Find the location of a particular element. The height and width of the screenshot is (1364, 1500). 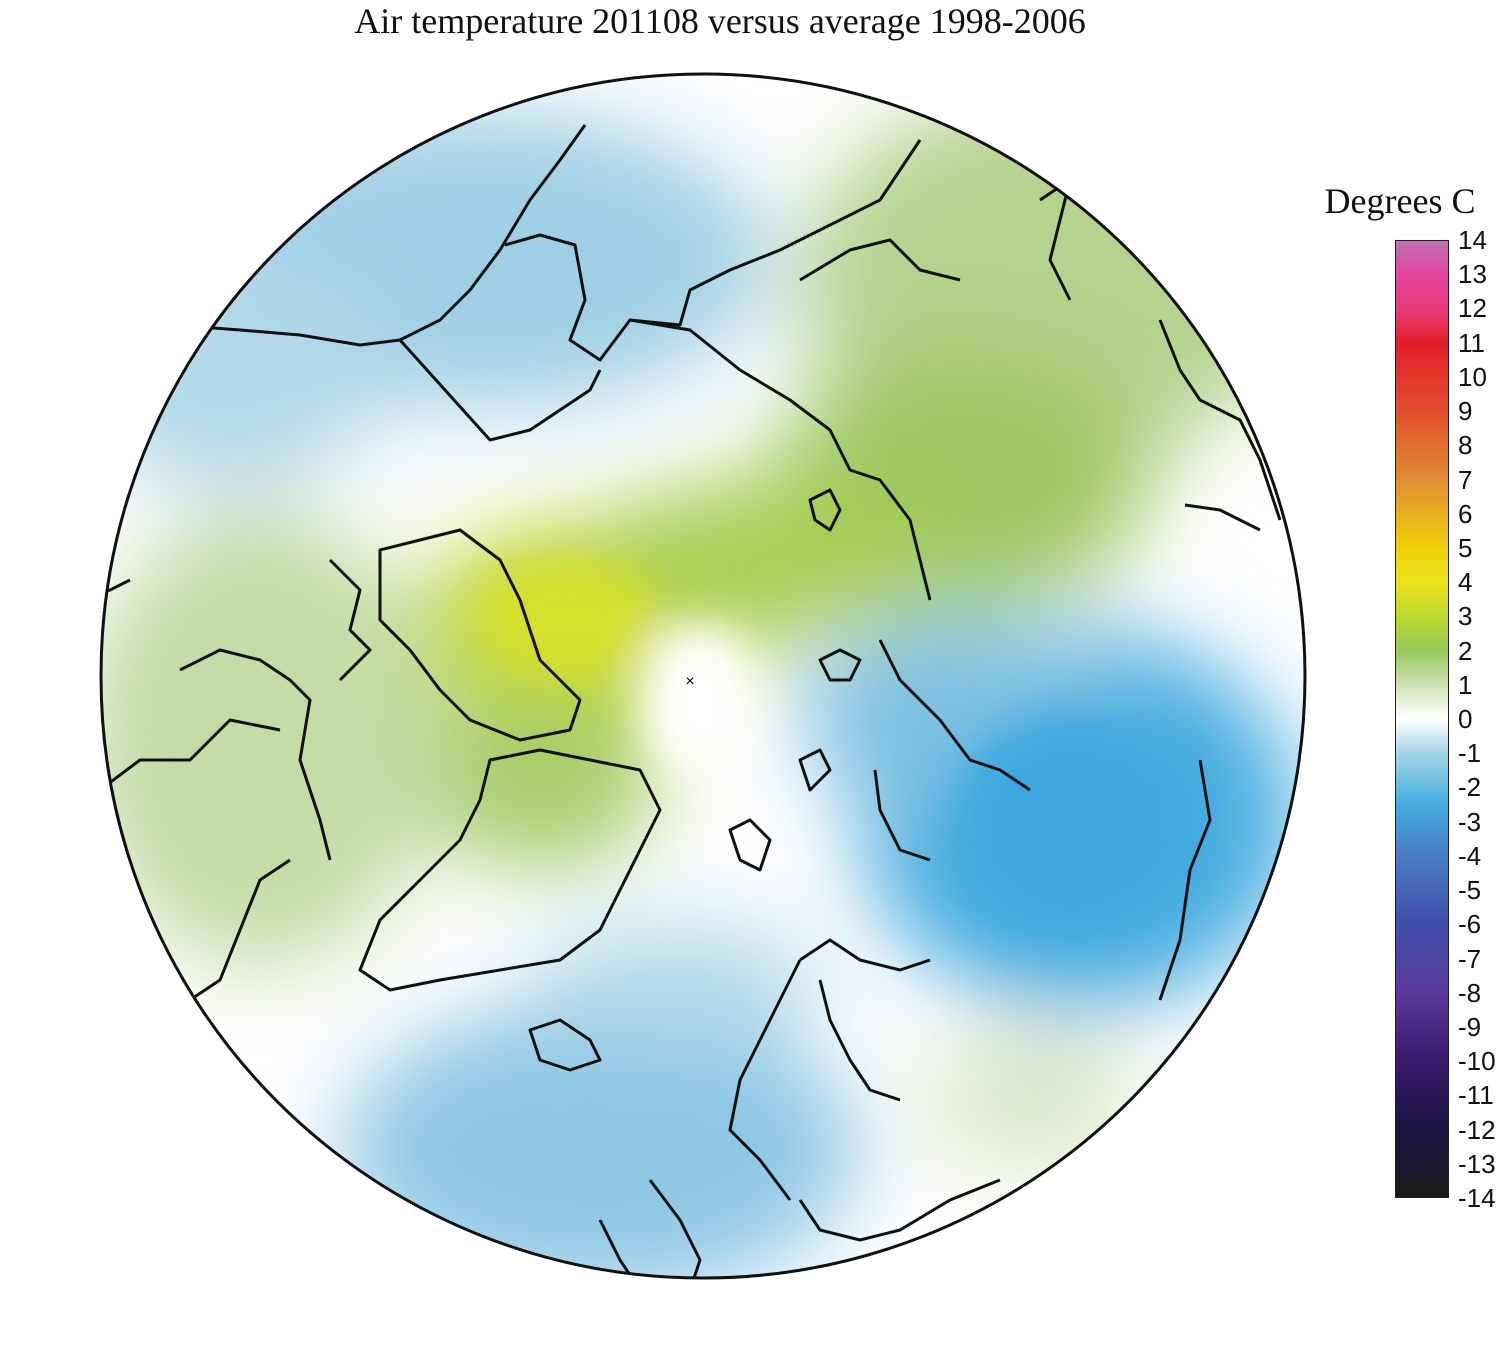

colorbar-tick-label: -8 is located at coordinates (1470, 992).